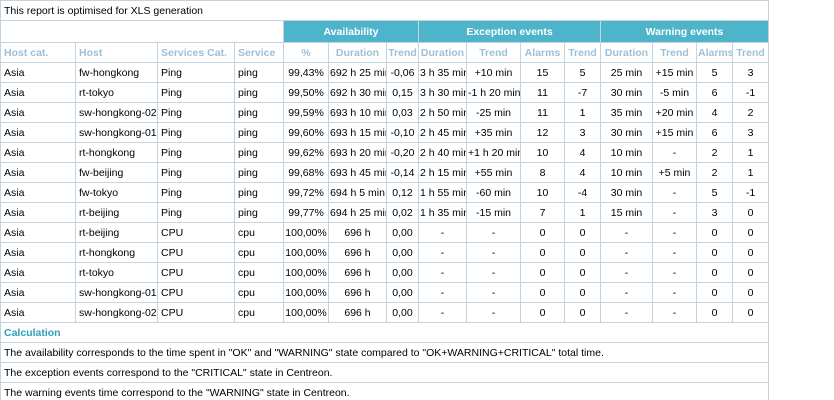 This screenshot has height=400, width=834. Describe the element at coordinates (357, 132) in the screenshot. I see `table-cell: 693 h 15 min` at that location.